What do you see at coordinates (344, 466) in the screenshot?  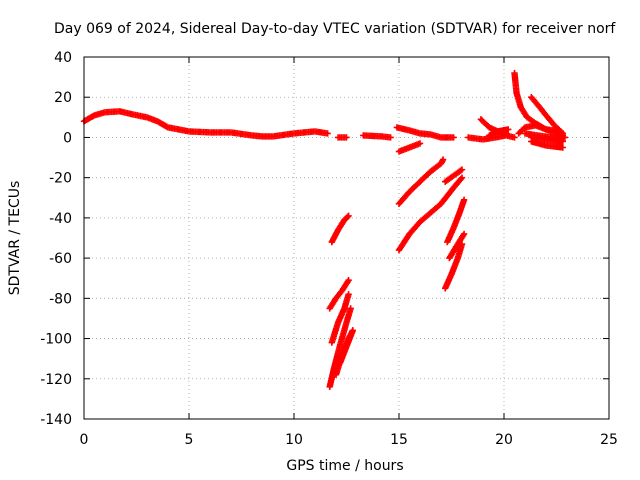 I see `x-axis-label: GPS time / hours` at bounding box center [344, 466].